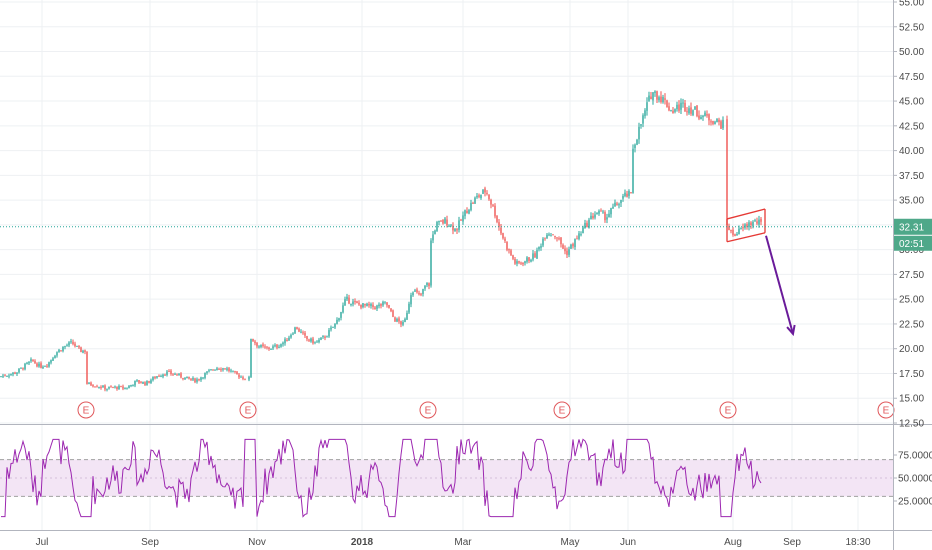 The height and width of the screenshot is (550, 932). Describe the element at coordinates (911, 244) in the screenshot. I see `countdown-label: 02:51` at that location.